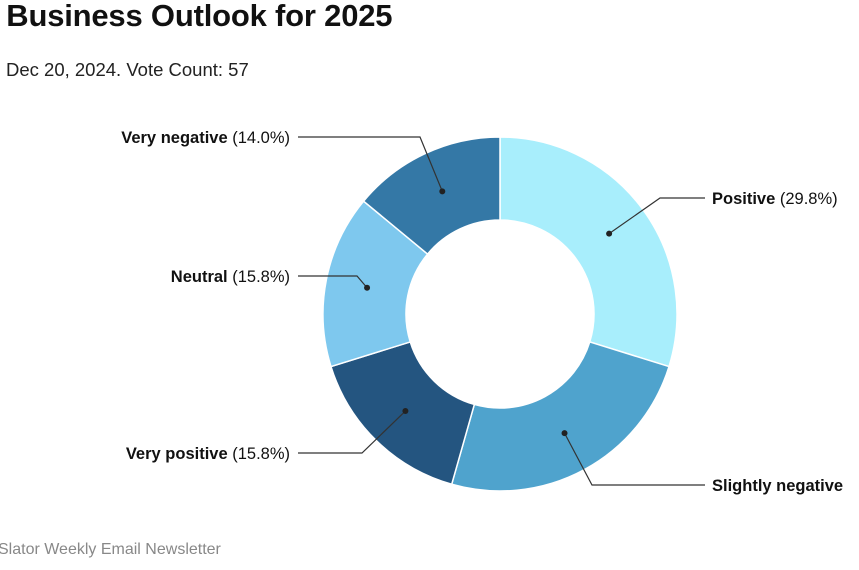 The width and height of the screenshot is (859, 570). What do you see at coordinates (196, 16) in the screenshot?
I see `chart-title: r Business Outlook for 2025` at bounding box center [196, 16].